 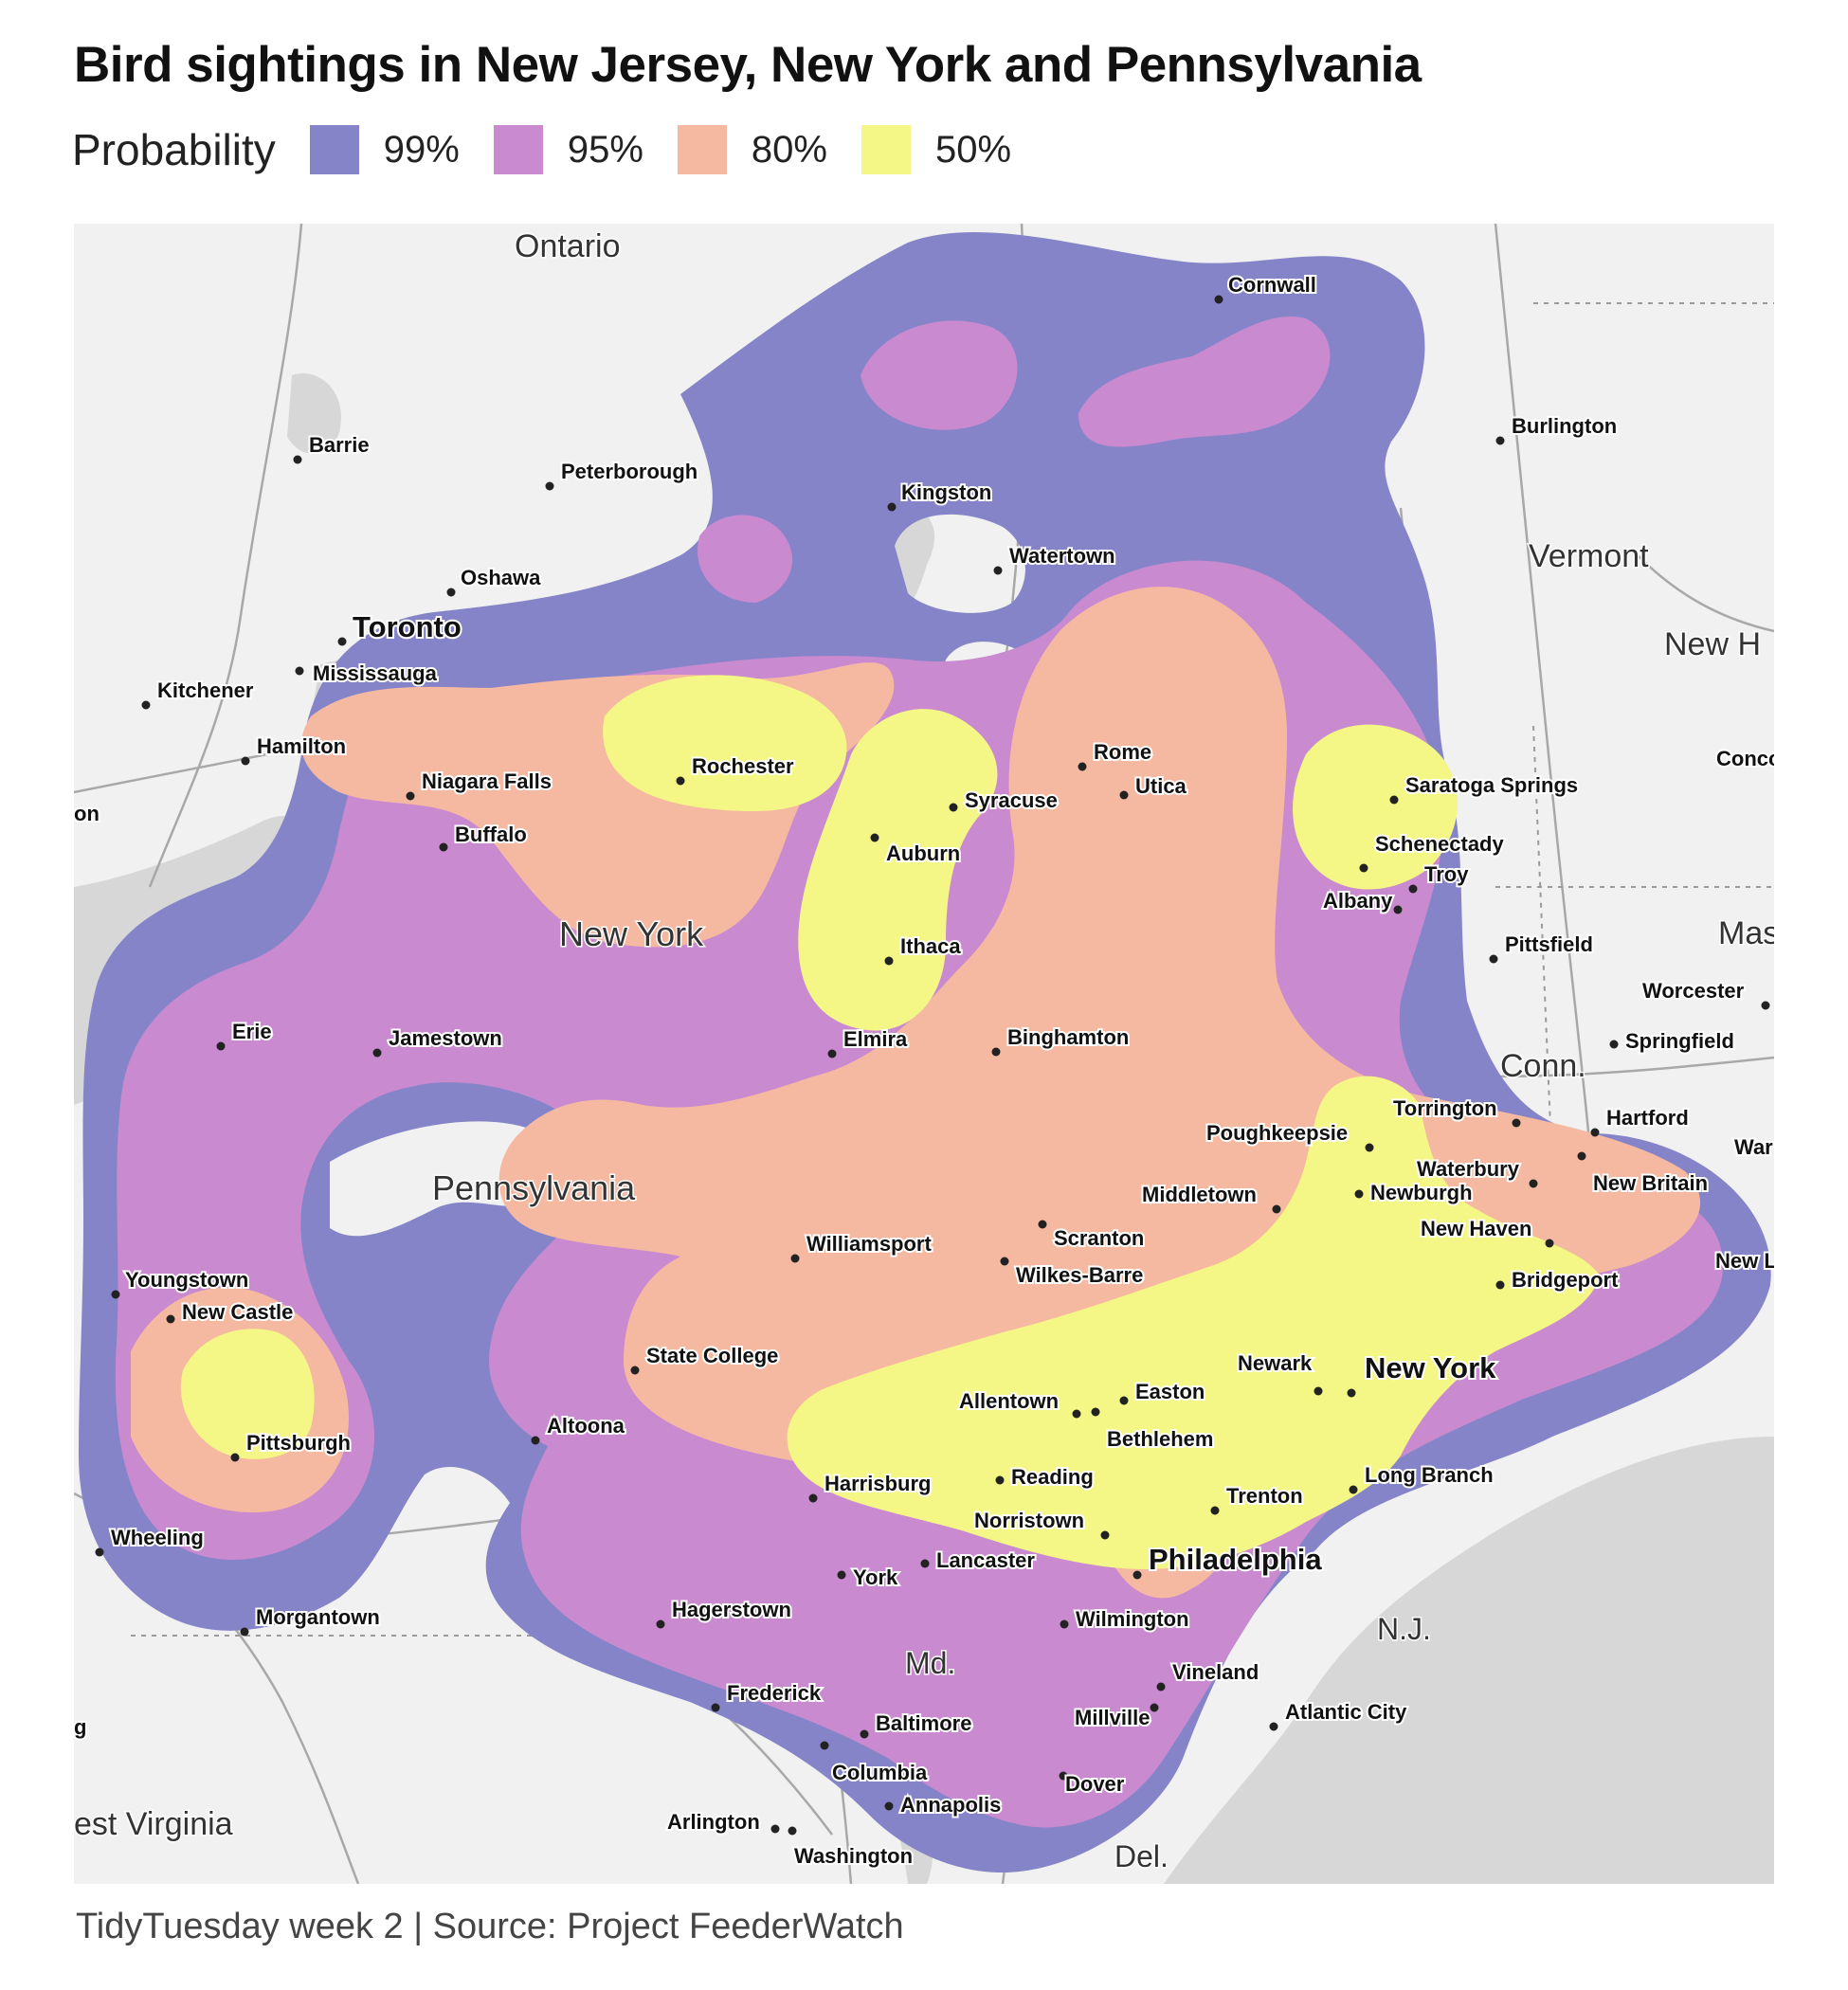 What do you see at coordinates (1012, 800) in the screenshot?
I see `place-label: Syracuse` at bounding box center [1012, 800].